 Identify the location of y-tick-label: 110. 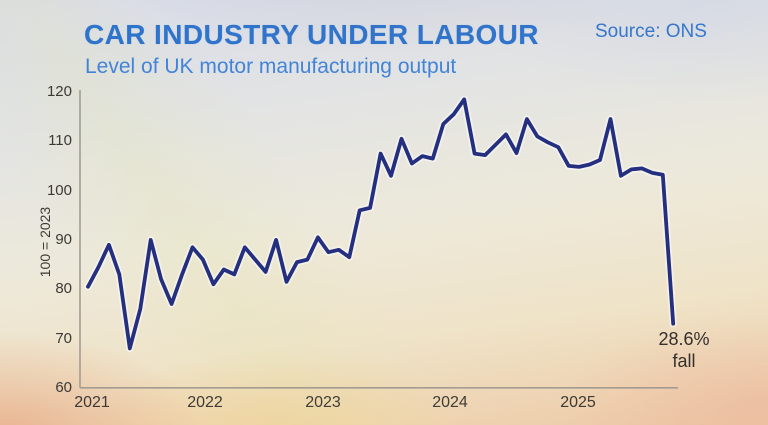
(60, 141).